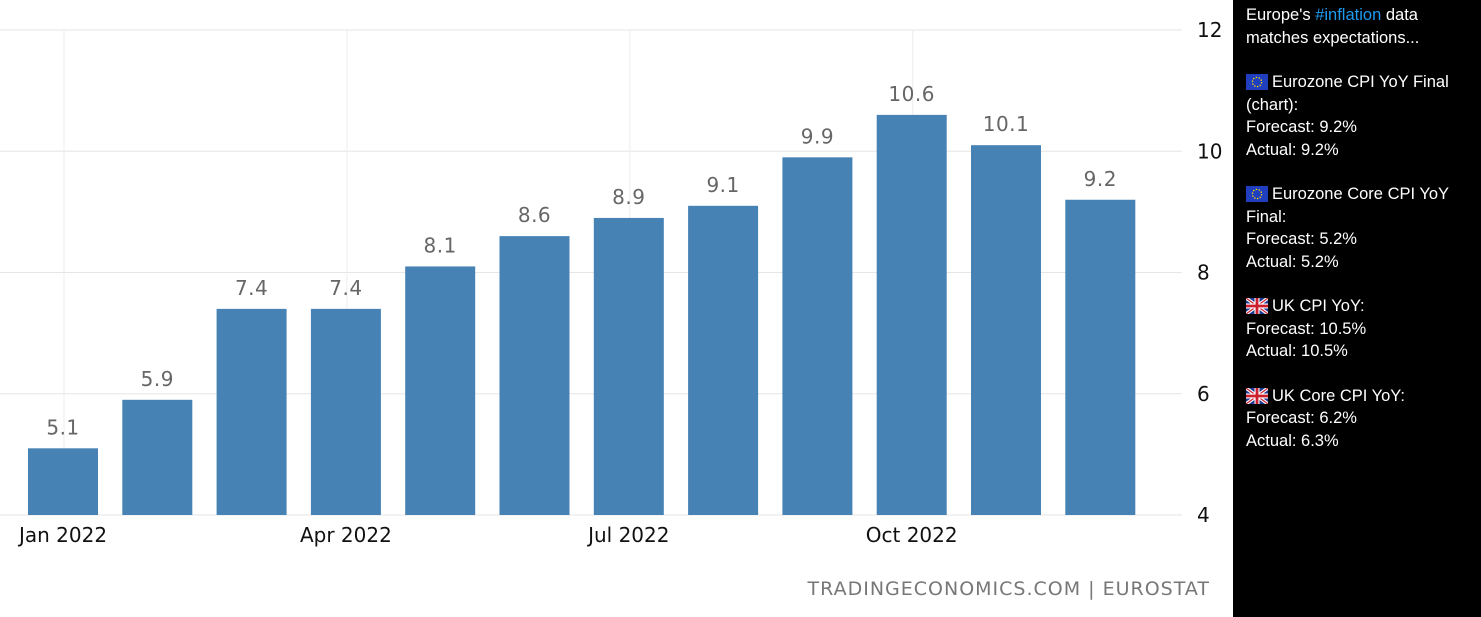 This screenshot has width=1481, height=617. What do you see at coordinates (1008, 589) in the screenshot?
I see `source-label: TRADINGECONOMICS.COM | EUROSTAT` at bounding box center [1008, 589].